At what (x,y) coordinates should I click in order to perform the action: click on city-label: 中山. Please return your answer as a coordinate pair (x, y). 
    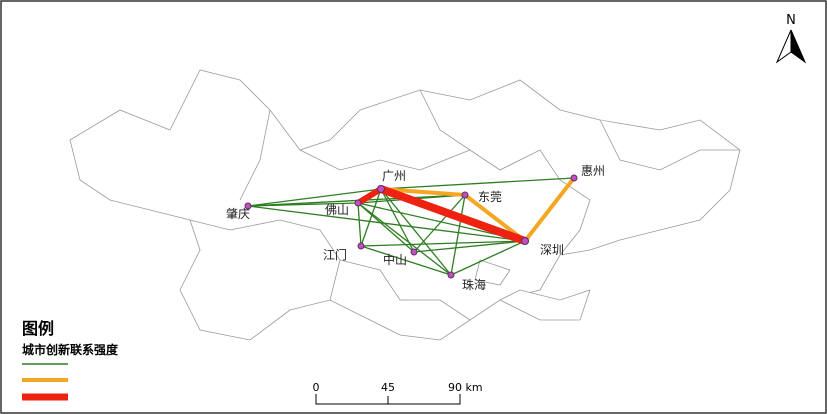
    Looking at the image, I should click on (395, 259).